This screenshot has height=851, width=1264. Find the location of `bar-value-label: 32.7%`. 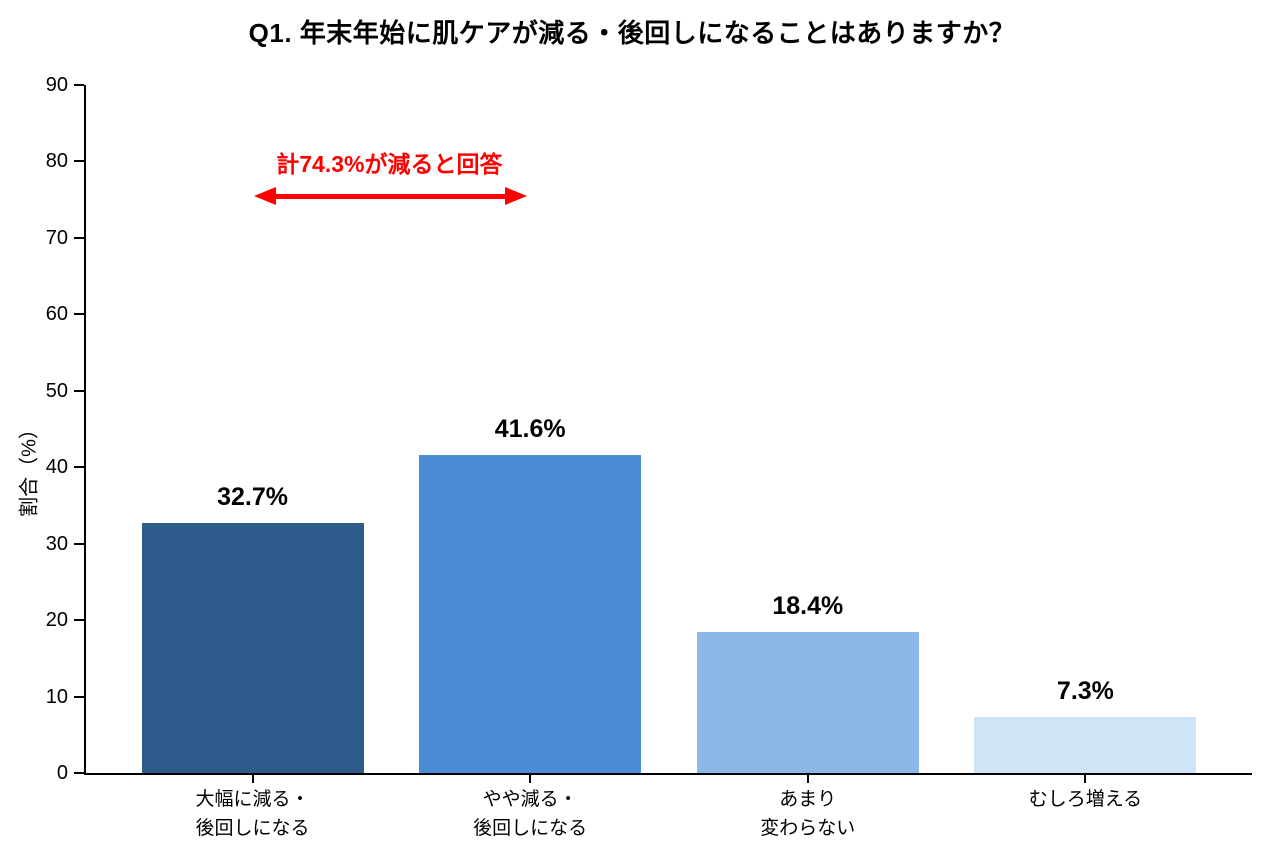

bar-value-label: 32.7% is located at coordinates (252, 497).